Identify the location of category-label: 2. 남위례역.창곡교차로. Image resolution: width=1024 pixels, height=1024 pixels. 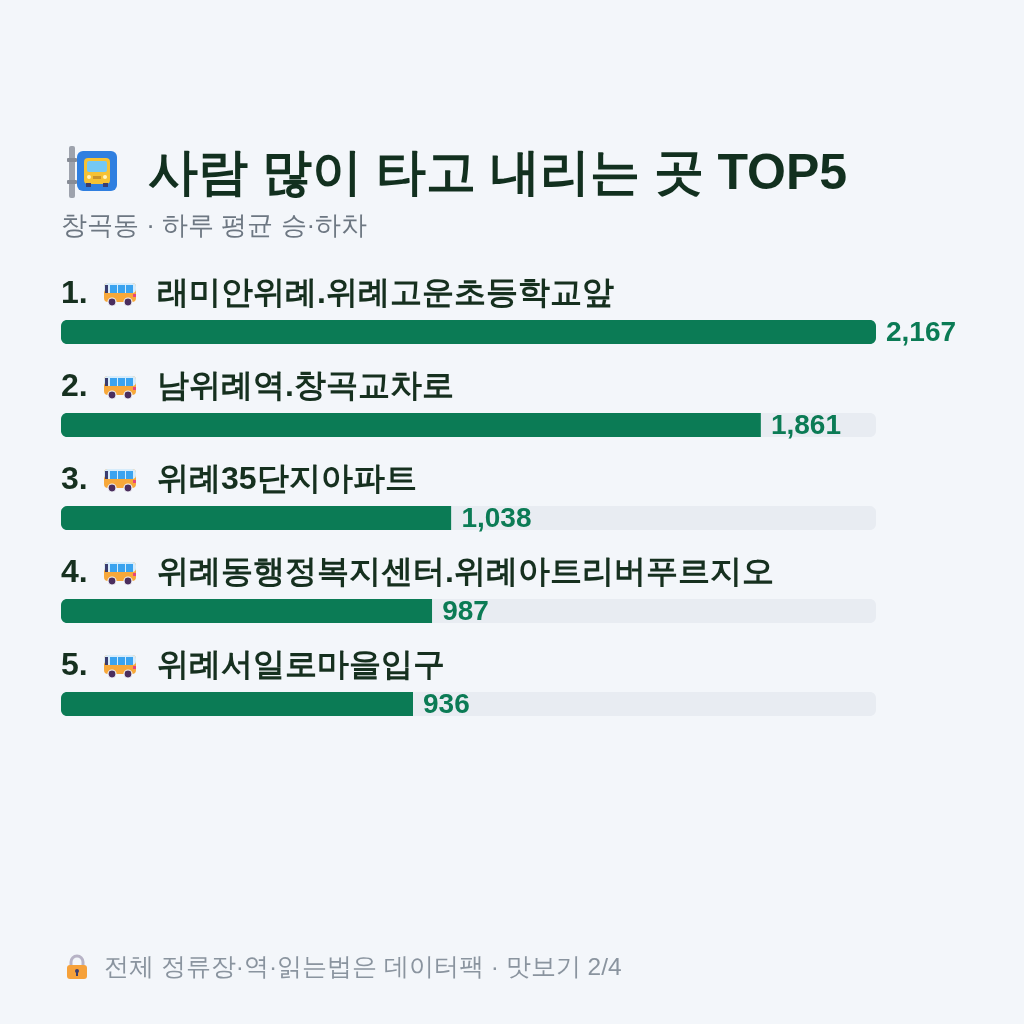
(257, 385).